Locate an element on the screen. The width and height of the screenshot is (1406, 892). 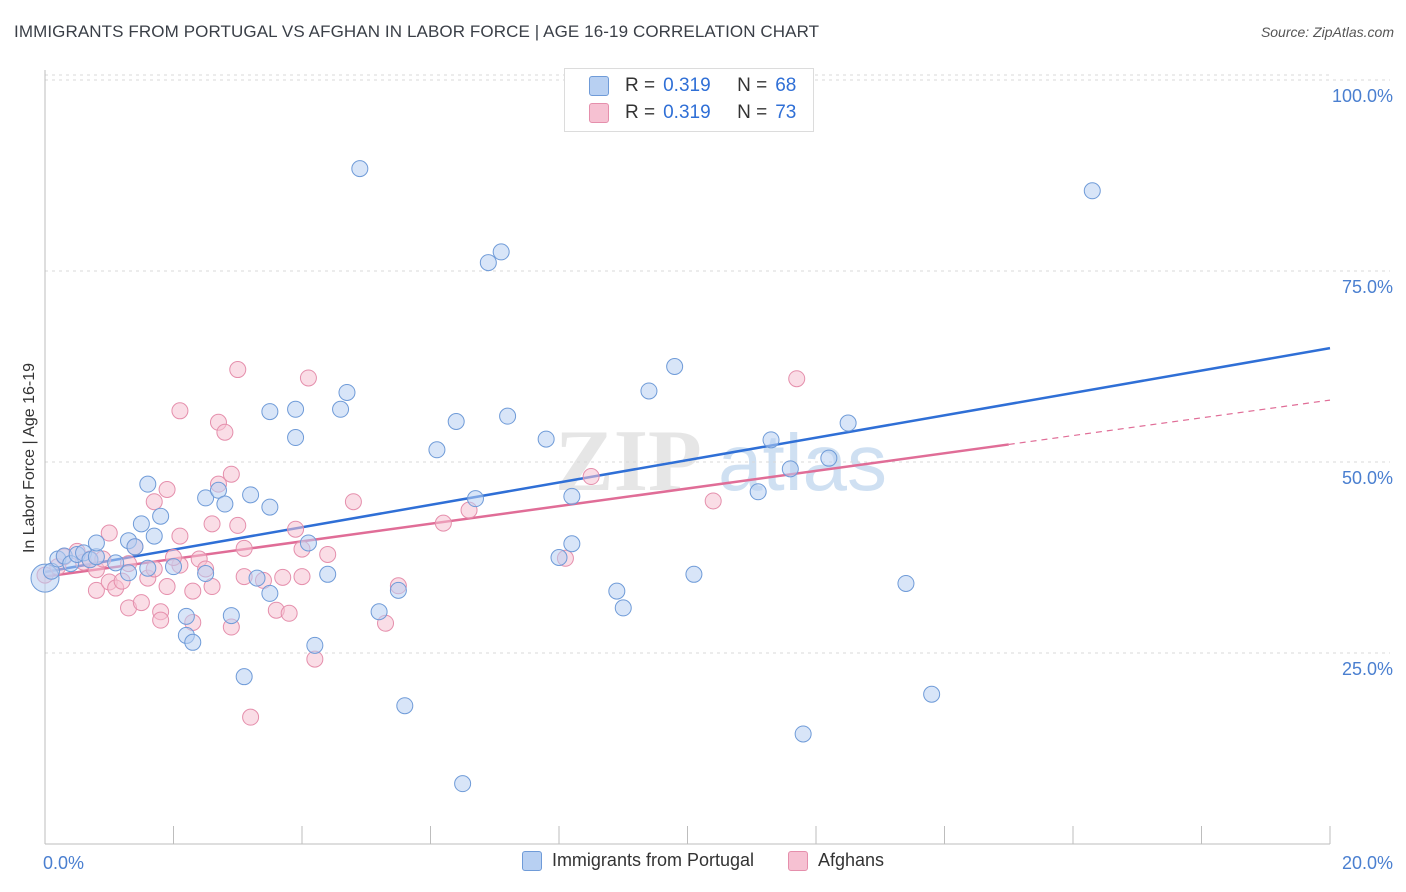
y-tick-label: 75.0% is located at coordinates (1367, 287).